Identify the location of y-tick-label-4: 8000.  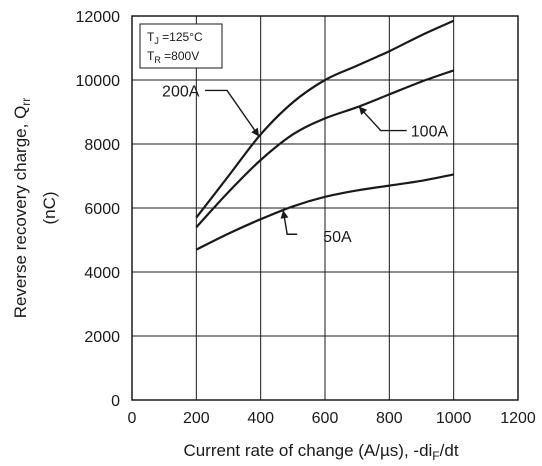
(102, 145).